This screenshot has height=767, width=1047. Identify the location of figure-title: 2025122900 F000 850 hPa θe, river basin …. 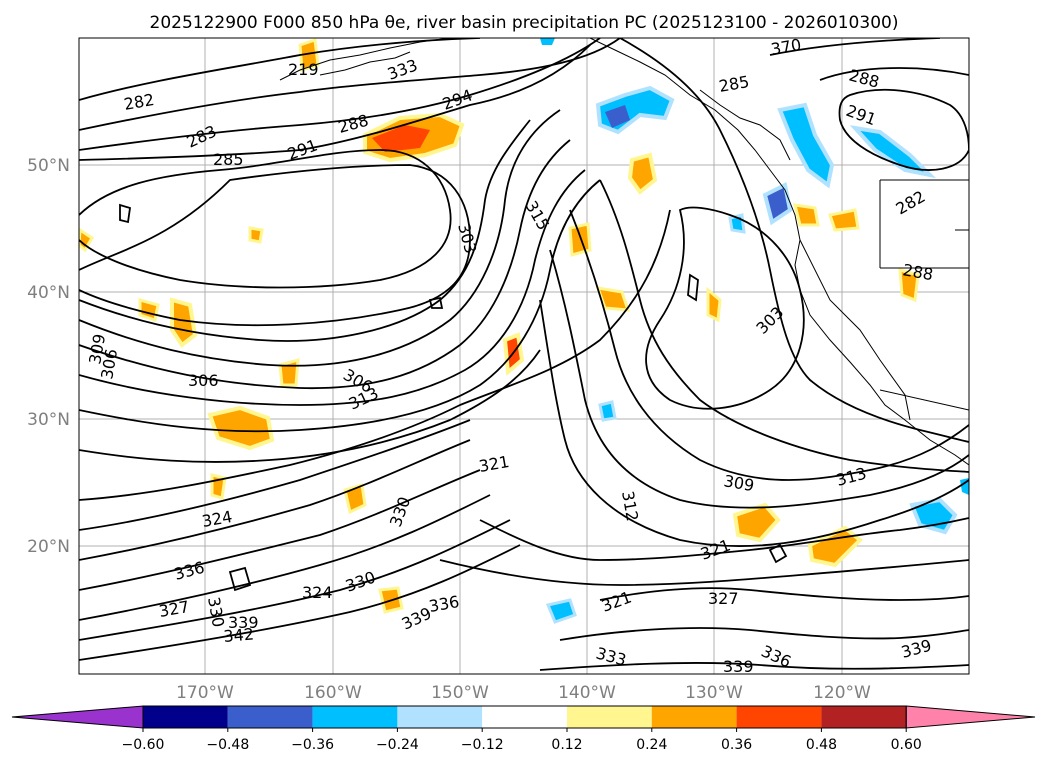
(524, 23).